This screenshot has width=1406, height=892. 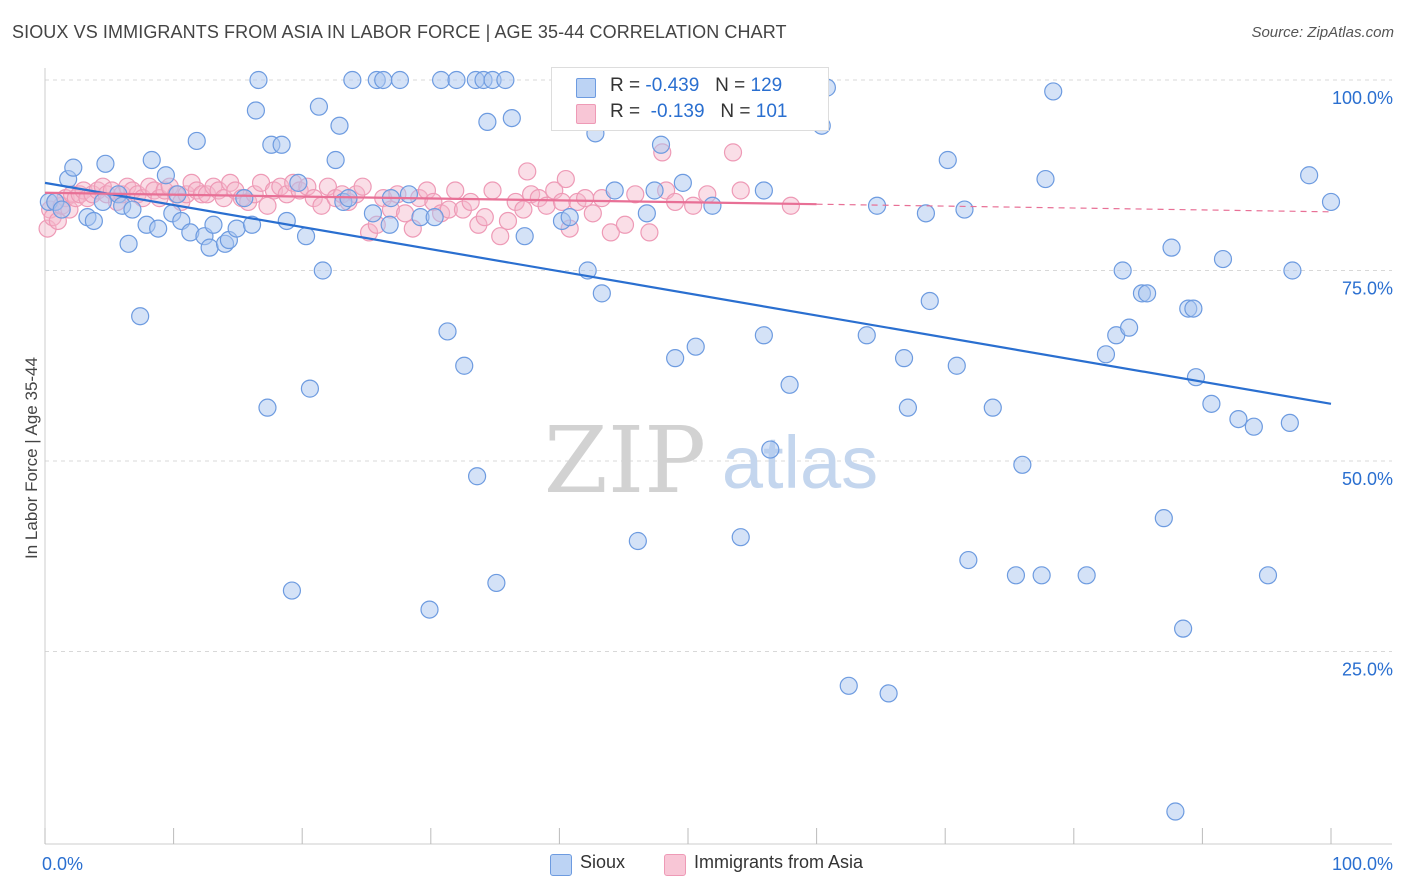 What do you see at coordinates (800, 462) in the screenshot?
I see `watermark-atlas: atlas` at bounding box center [800, 462].